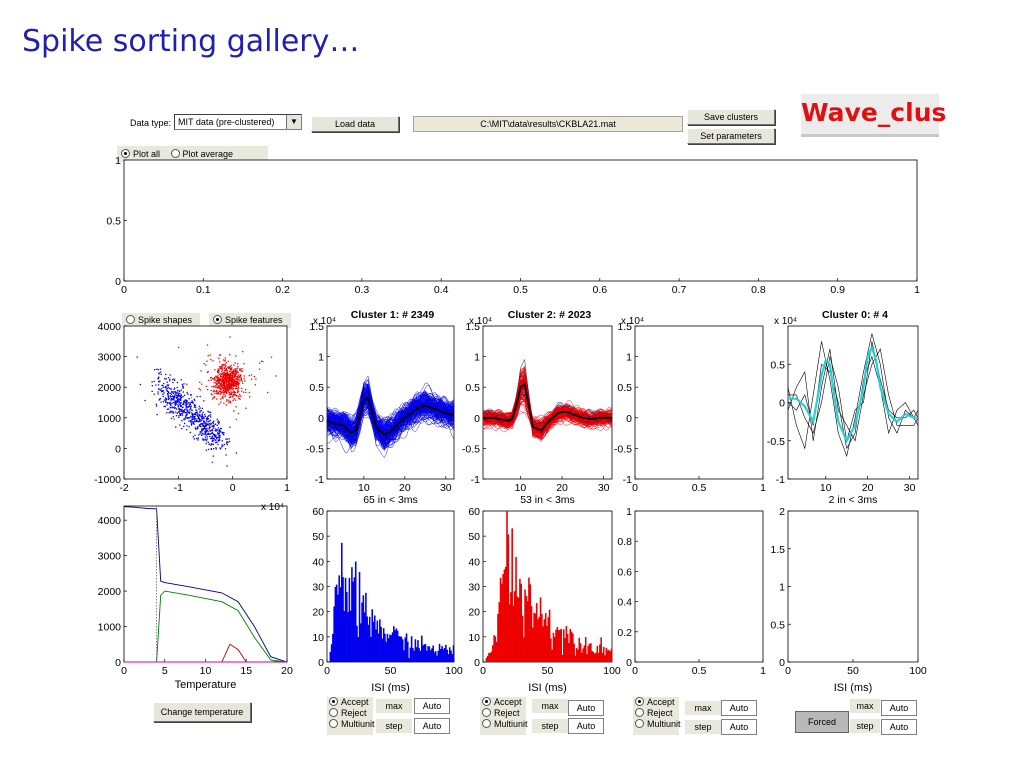 This screenshot has width=1024, height=768. What do you see at coordinates (321, 358) in the screenshot?
I see `y-tick-label: 1` at bounding box center [321, 358].